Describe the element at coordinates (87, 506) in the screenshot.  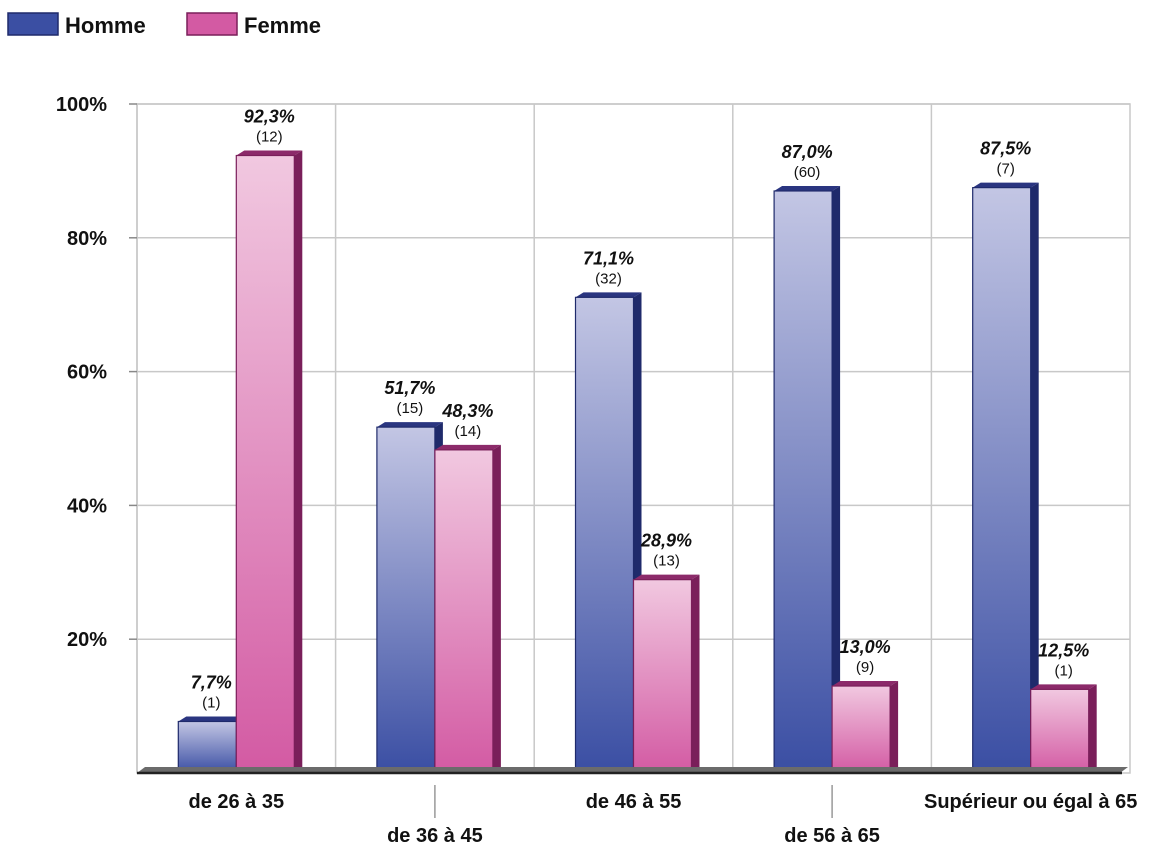
I see `y-tick-label: 40%` at that location.